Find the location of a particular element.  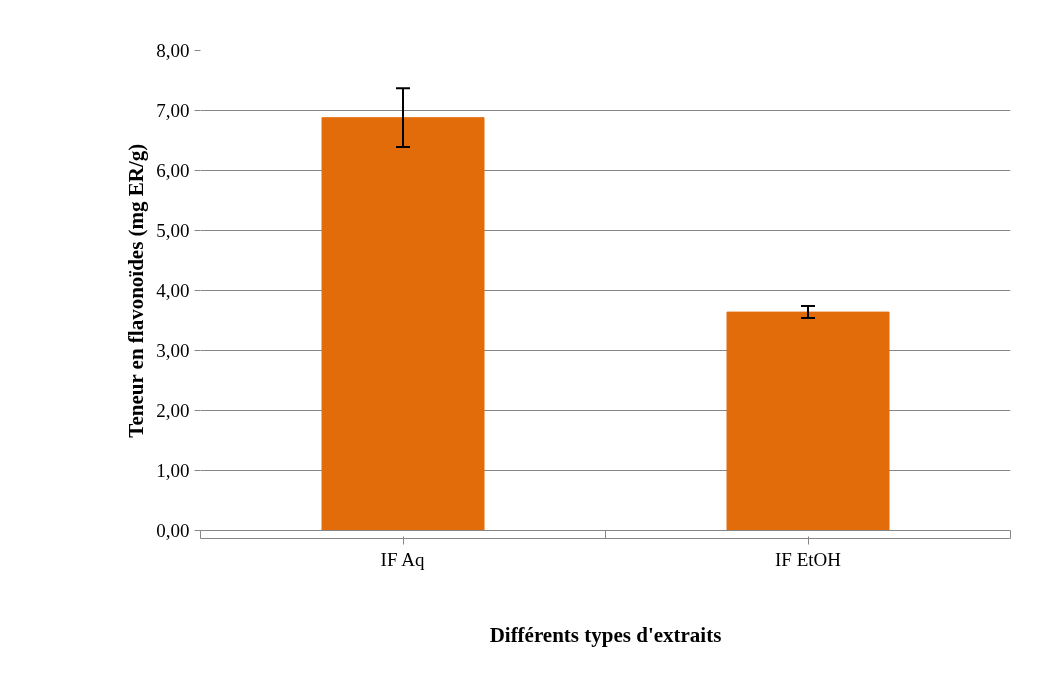

x-axis-title: Différents types d'extraits is located at coordinates (605, 634).